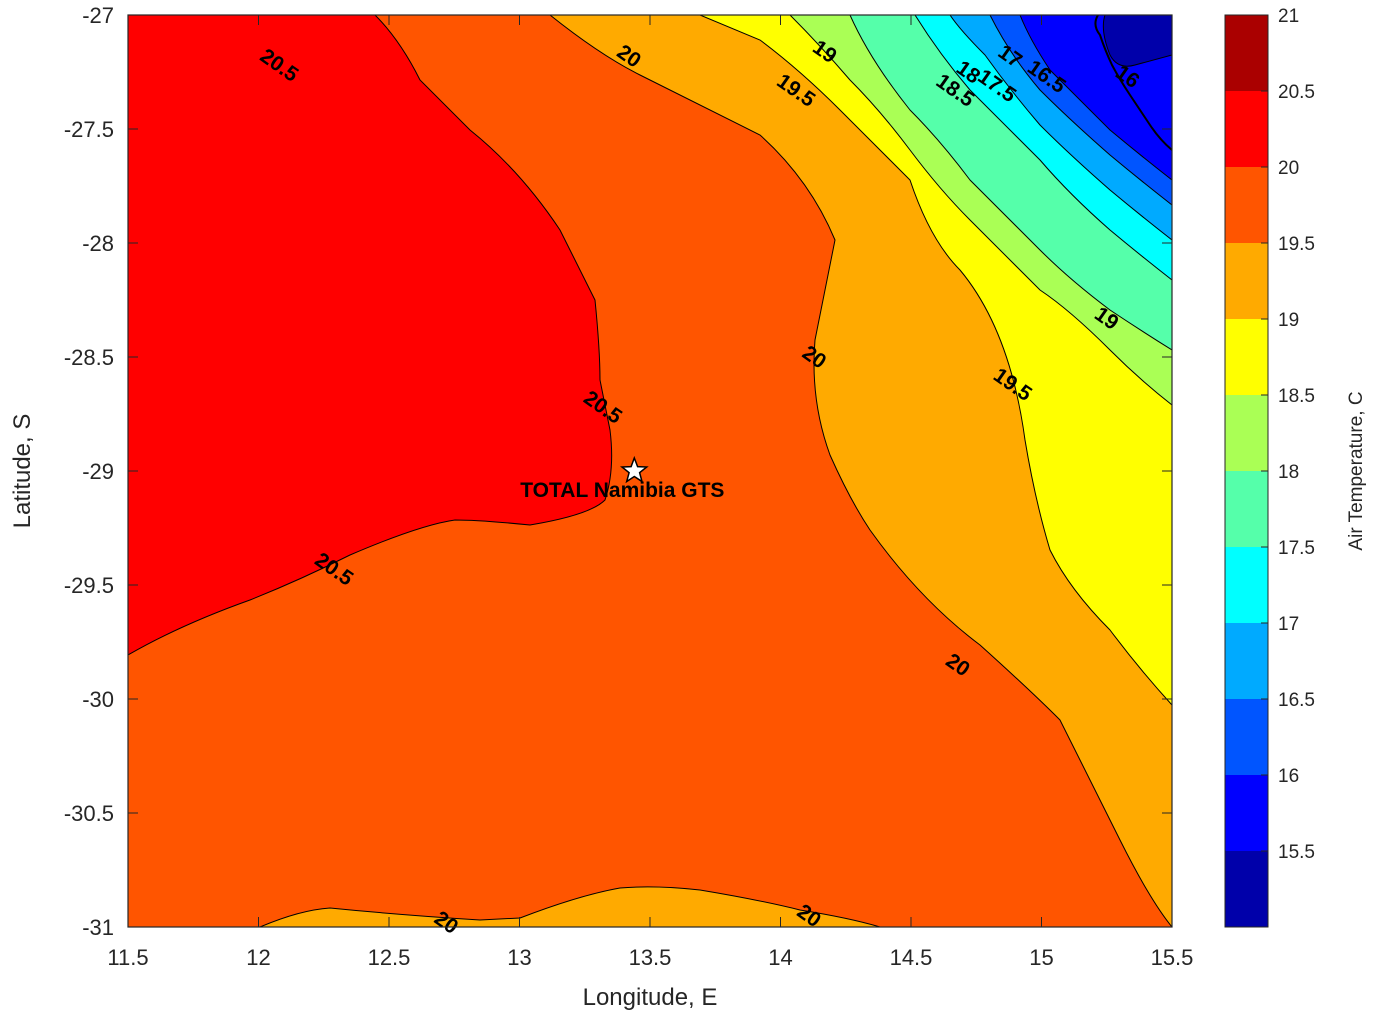  What do you see at coordinates (1172, 957) in the screenshot?
I see `x-tick-label: 15.5` at bounding box center [1172, 957].